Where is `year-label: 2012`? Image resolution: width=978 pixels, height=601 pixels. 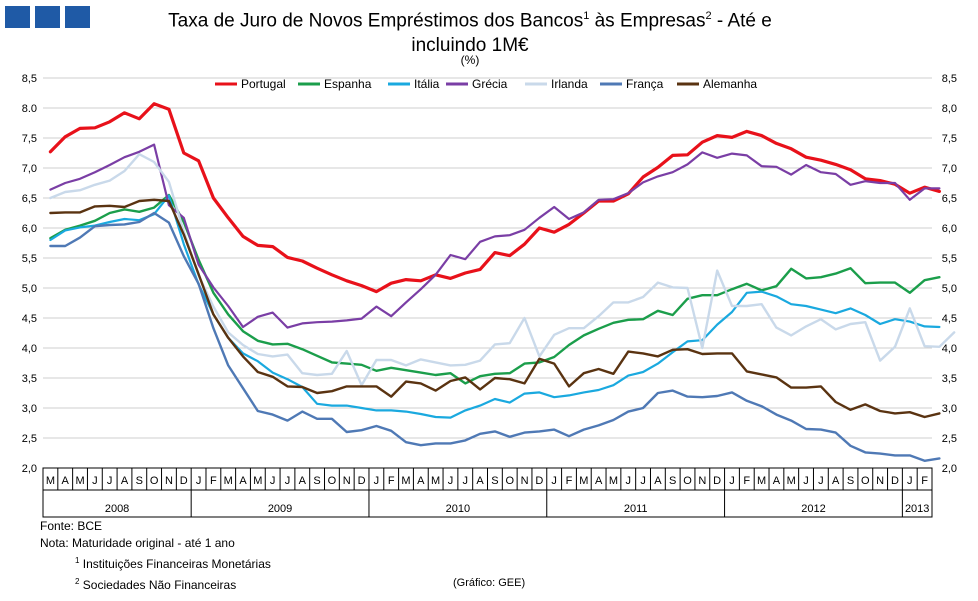
year-label: 2012 is located at coordinates (813, 509).